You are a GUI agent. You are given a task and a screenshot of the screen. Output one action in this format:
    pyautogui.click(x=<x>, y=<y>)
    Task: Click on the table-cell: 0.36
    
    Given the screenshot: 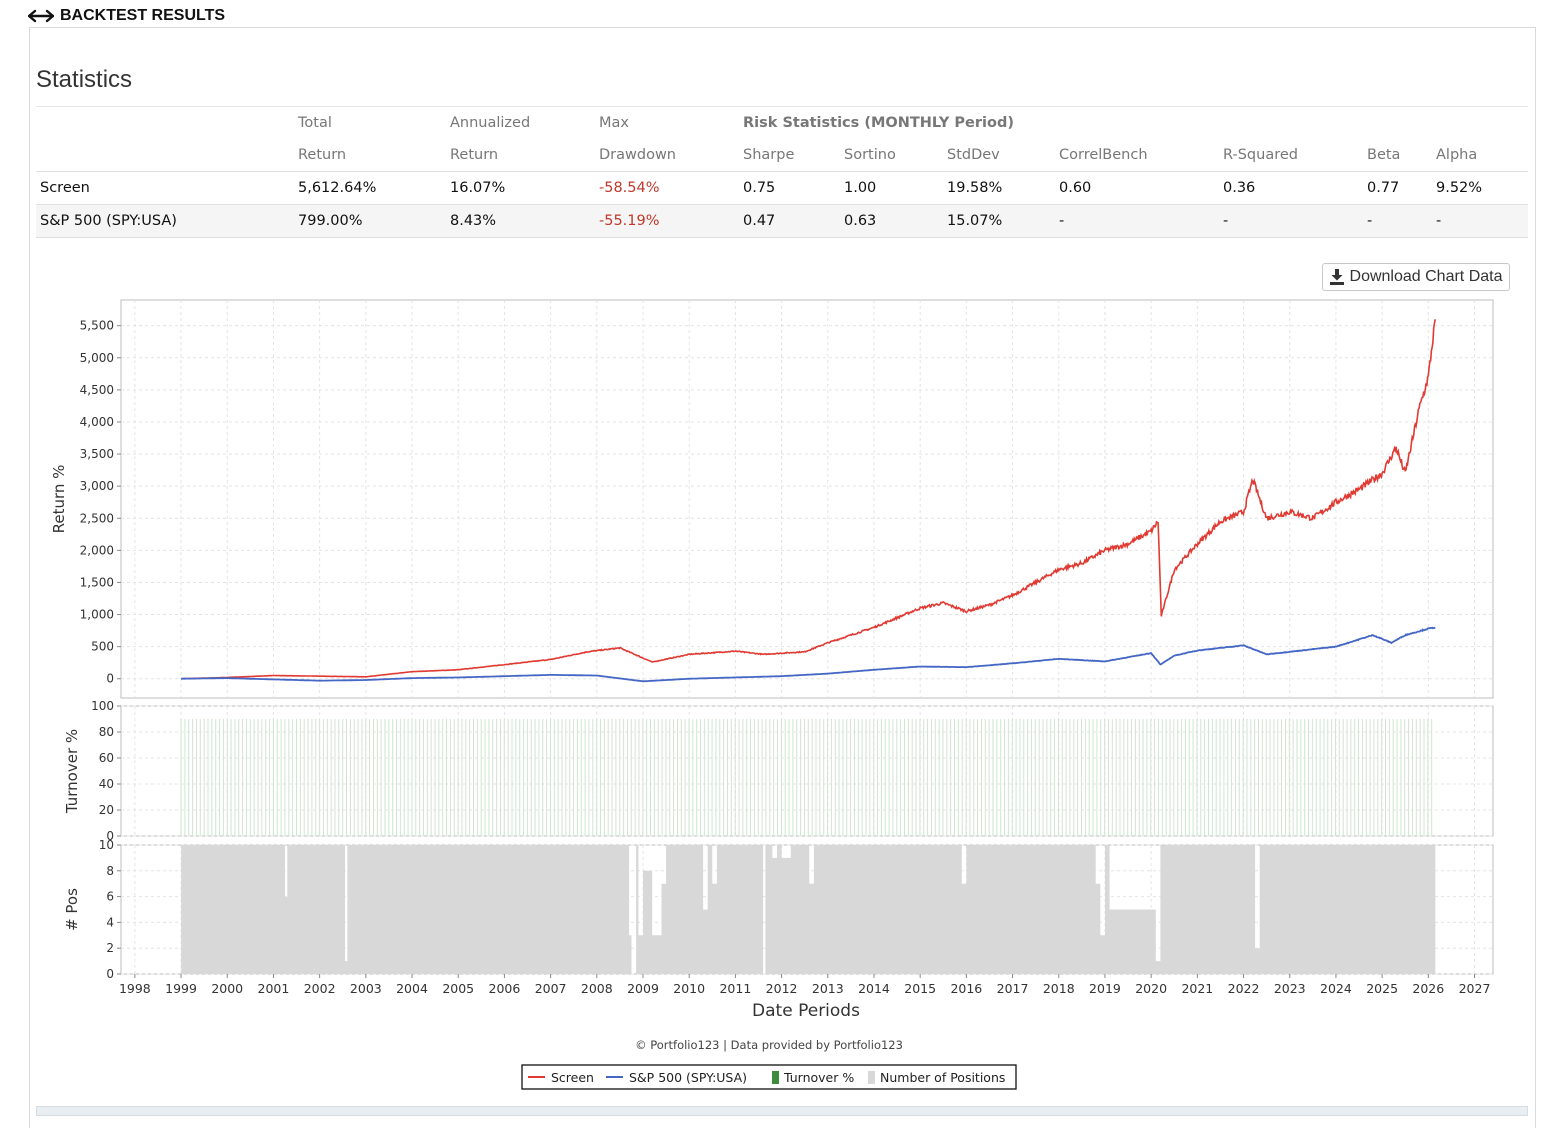 What is the action you would take?
    pyautogui.click(x=1291, y=188)
    